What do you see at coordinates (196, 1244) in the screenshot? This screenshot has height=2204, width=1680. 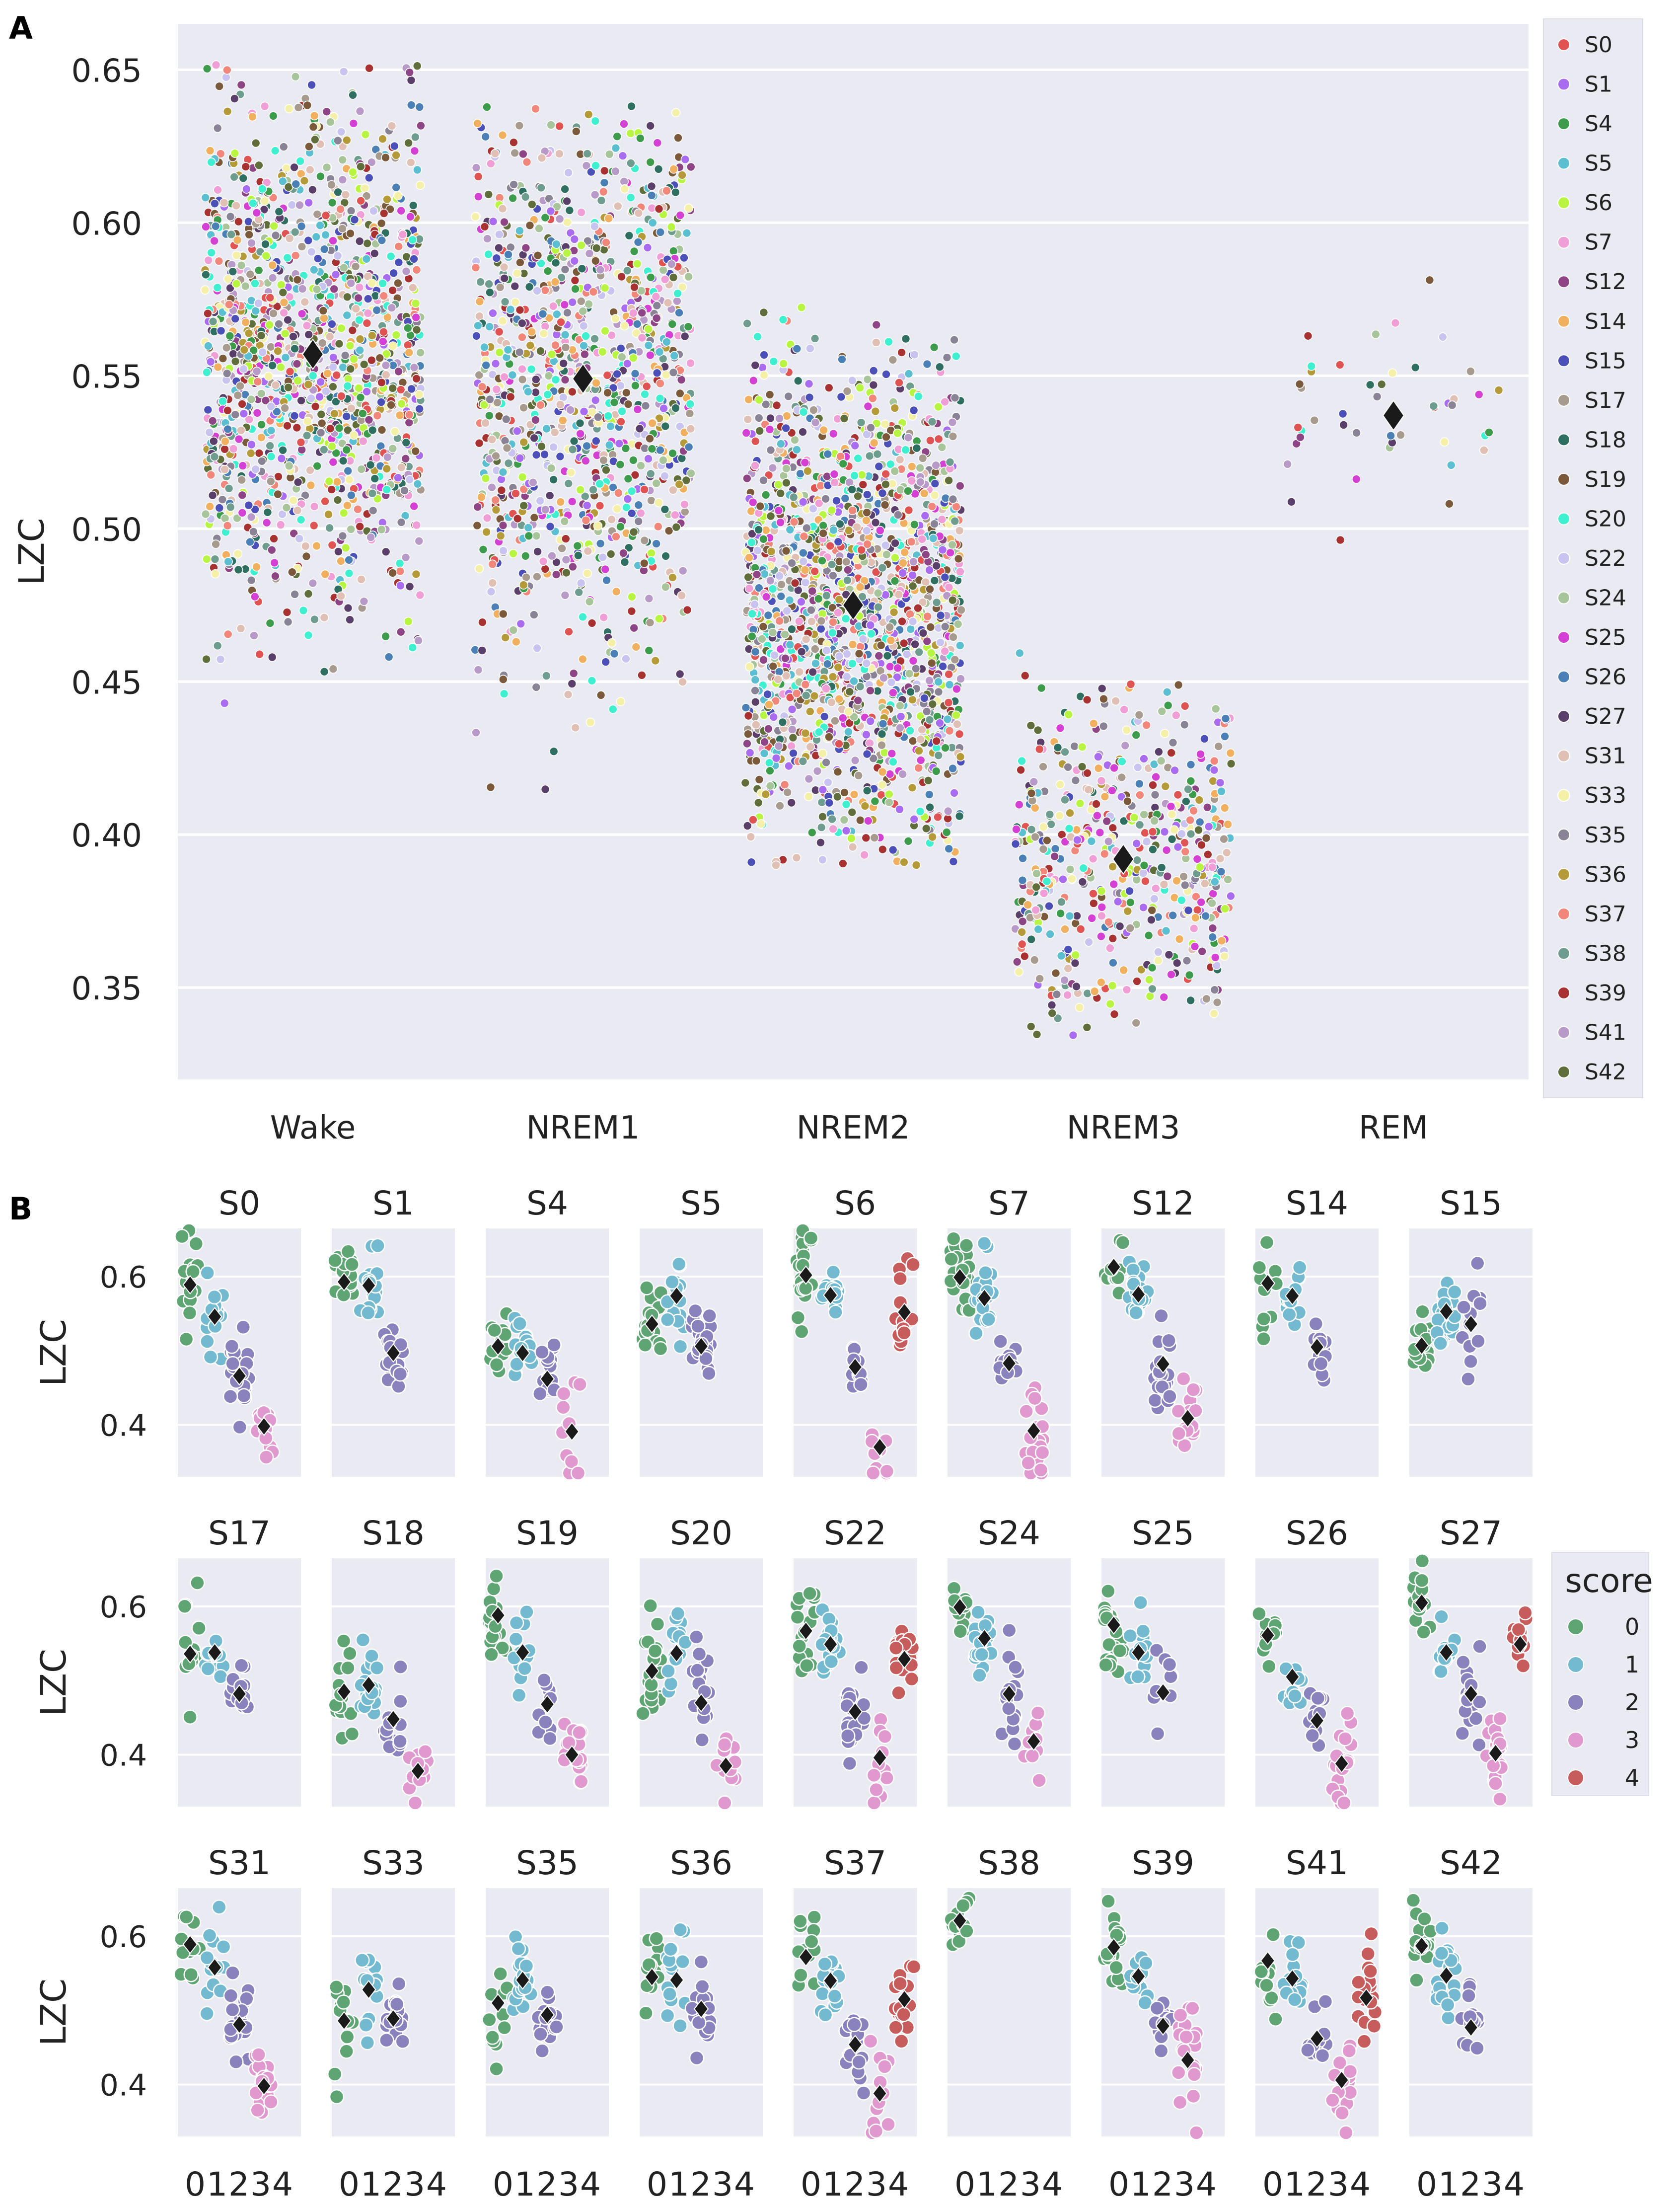 I see `panel-b-point` at bounding box center [196, 1244].